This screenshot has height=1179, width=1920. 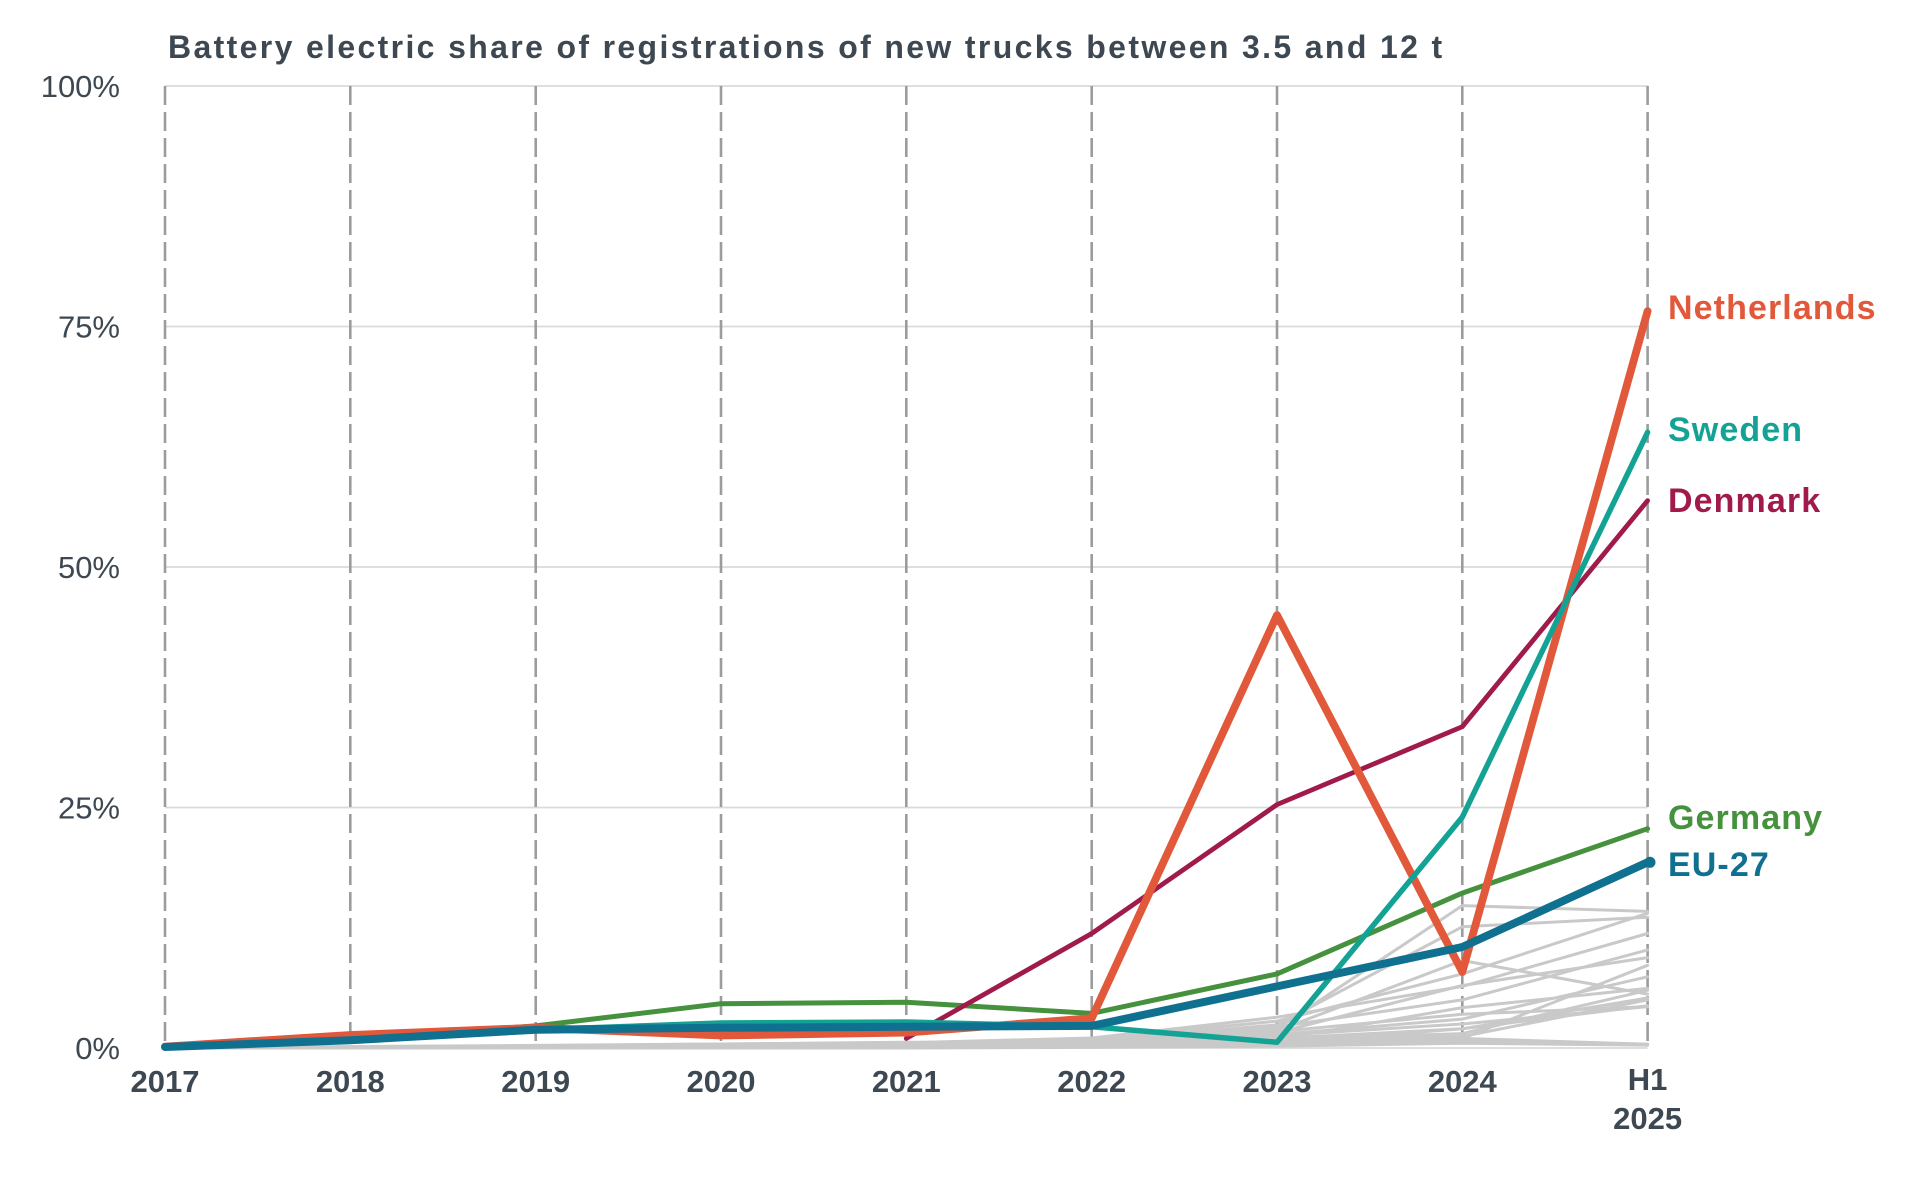 I want to click on svg-text: 2025, so click(x=1647, y=1118).